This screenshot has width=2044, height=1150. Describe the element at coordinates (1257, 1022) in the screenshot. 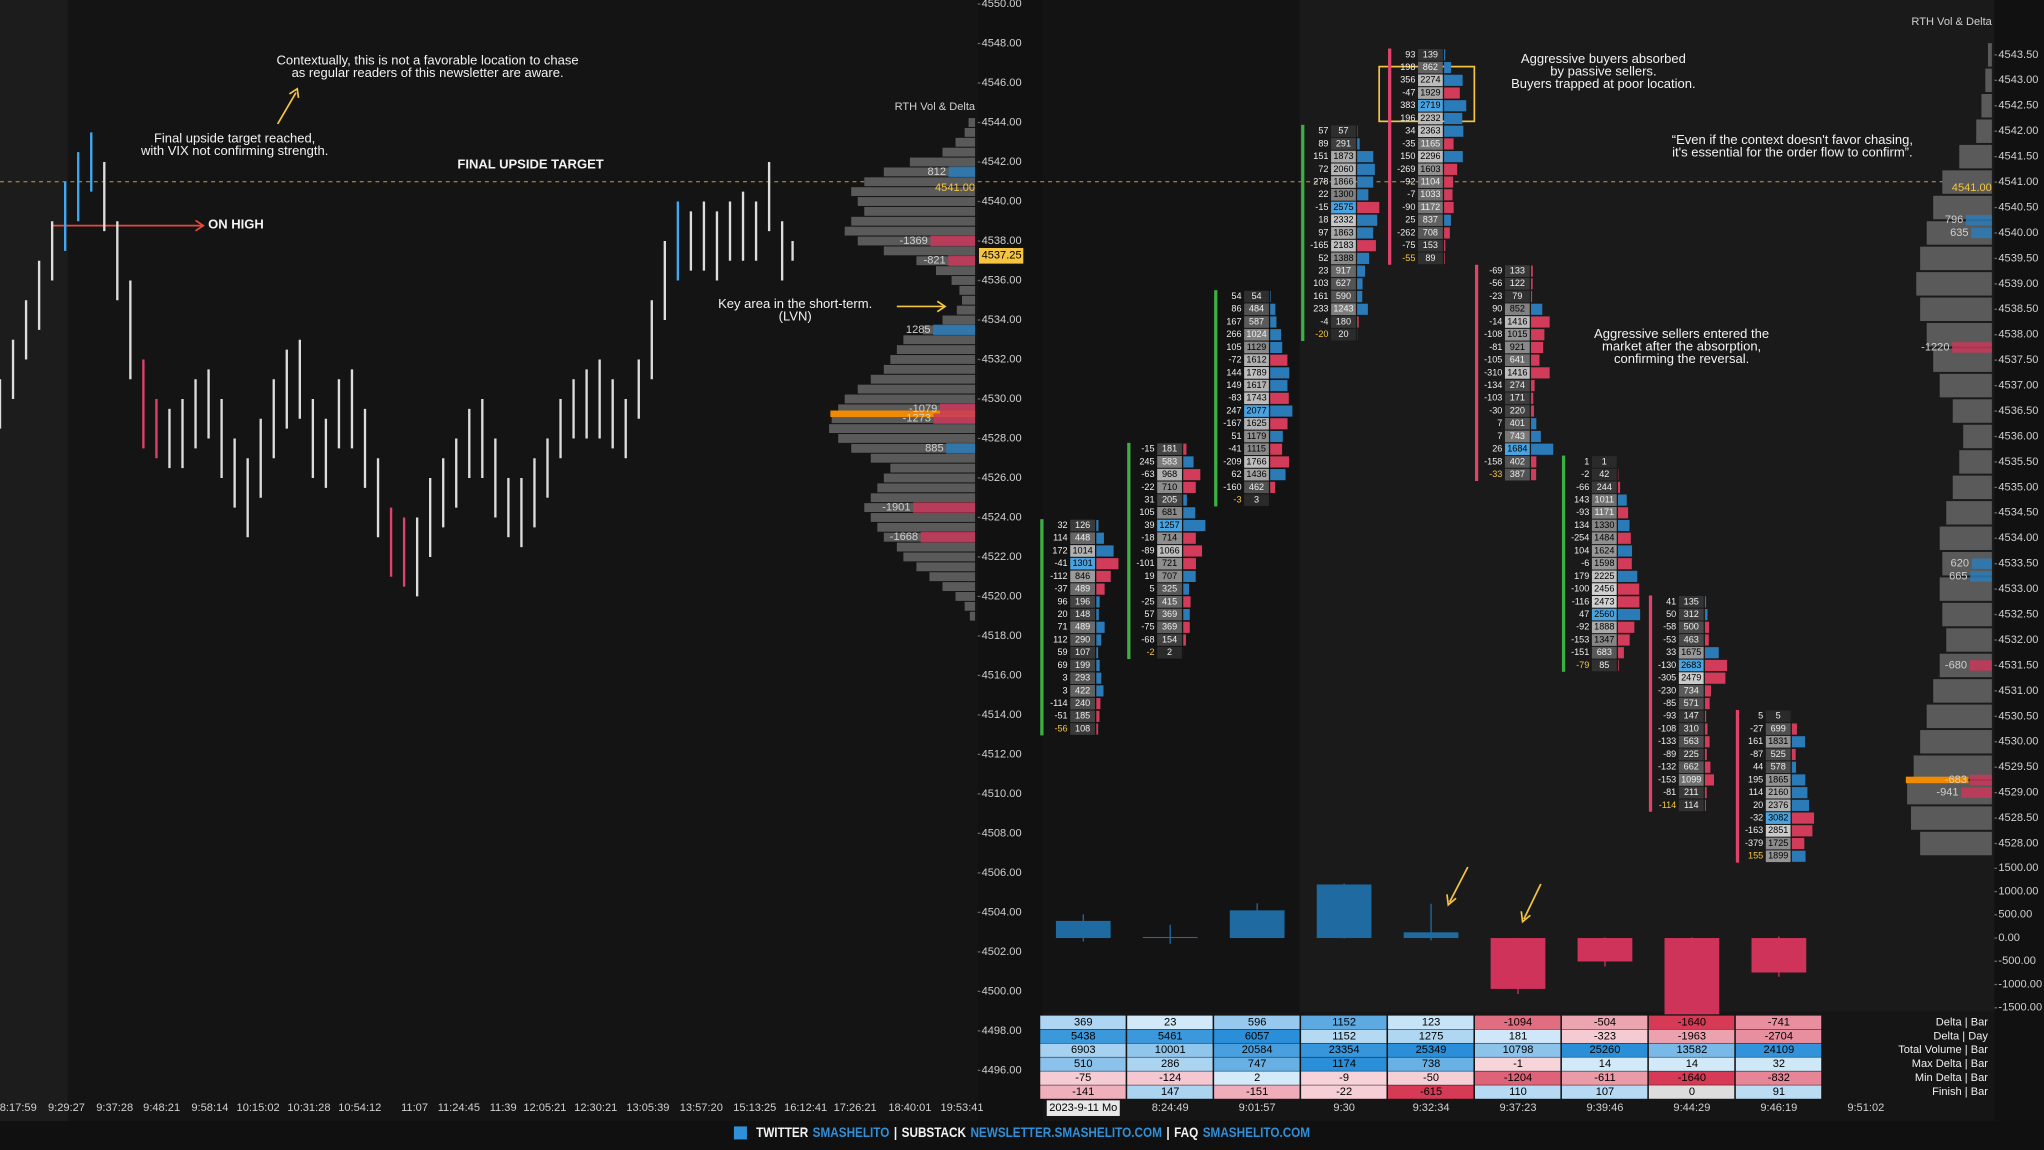

I see `table-value: 596` at that location.